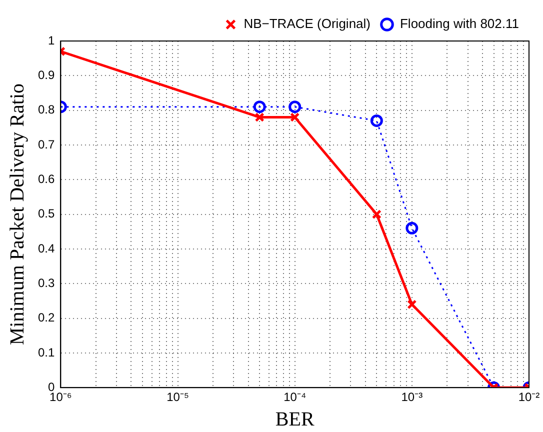 Image resolution: width=543 pixels, height=432 pixels. Describe the element at coordinates (51, 40) in the screenshot. I see `y-tick-label: 1` at that location.